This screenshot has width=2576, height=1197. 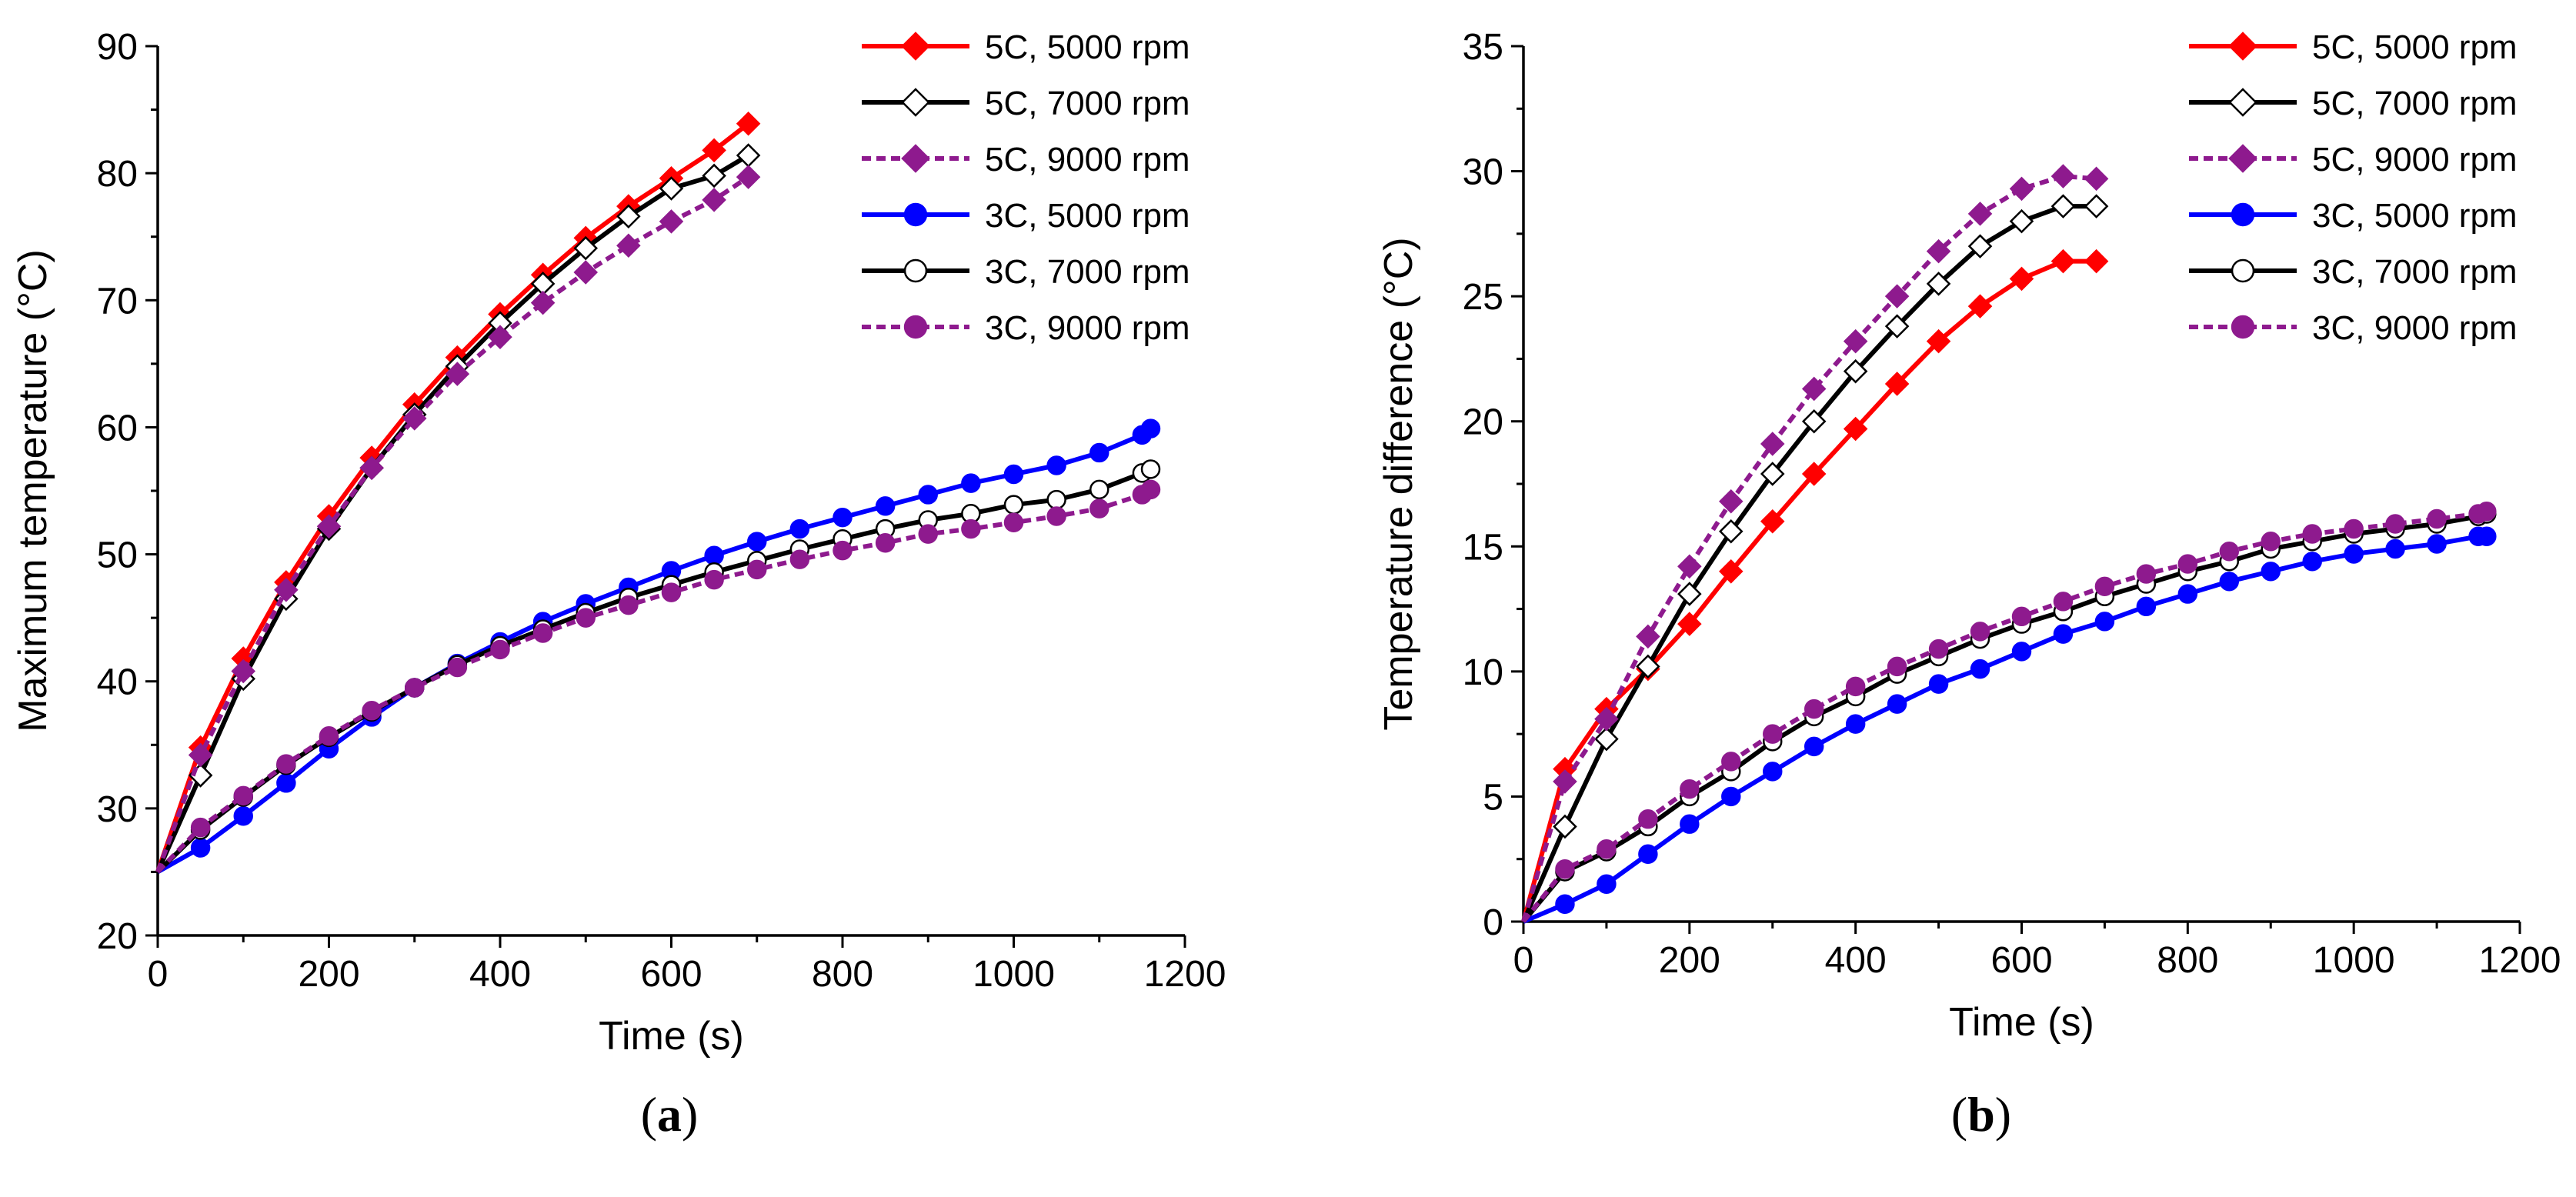 I want to click on x-tick-label: 1200, so click(x=2520, y=960).